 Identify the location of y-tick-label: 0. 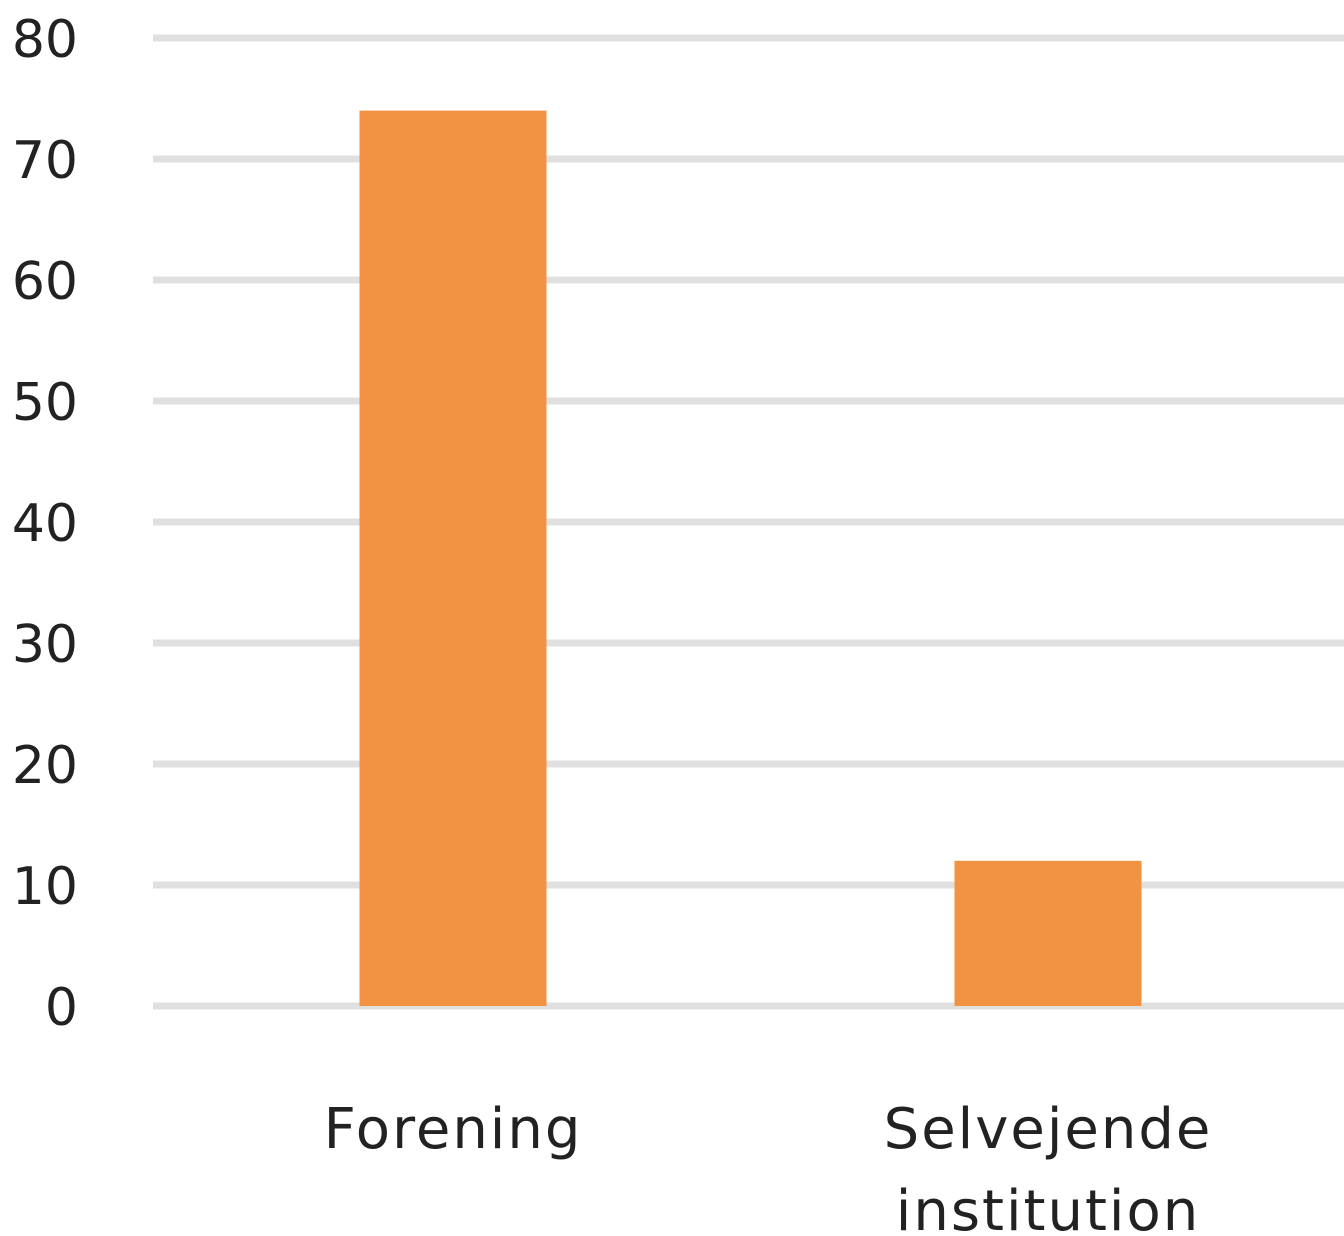
(61, 1008).